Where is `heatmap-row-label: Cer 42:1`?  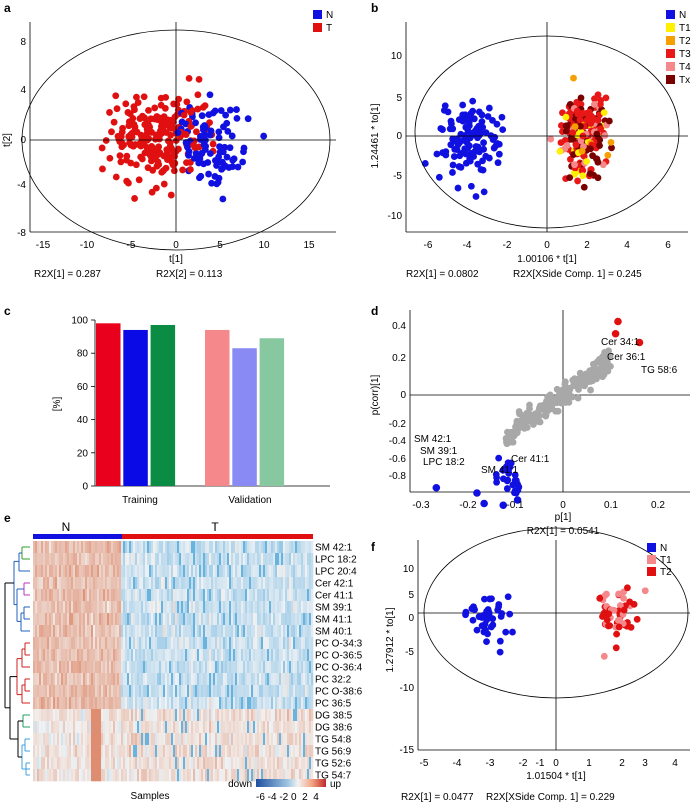 heatmap-row-label: Cer 42:1 is located at coordinates (334, 584).